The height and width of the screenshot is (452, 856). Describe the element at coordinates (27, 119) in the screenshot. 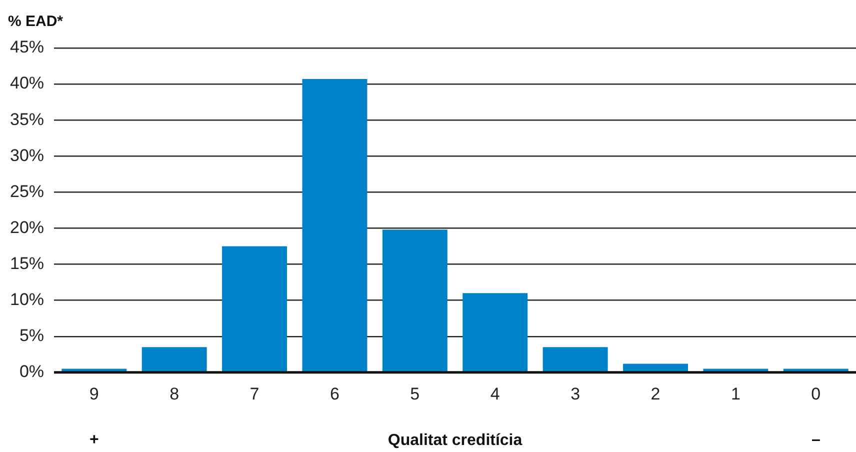

I see `y-tick-label: 35%` at that location.